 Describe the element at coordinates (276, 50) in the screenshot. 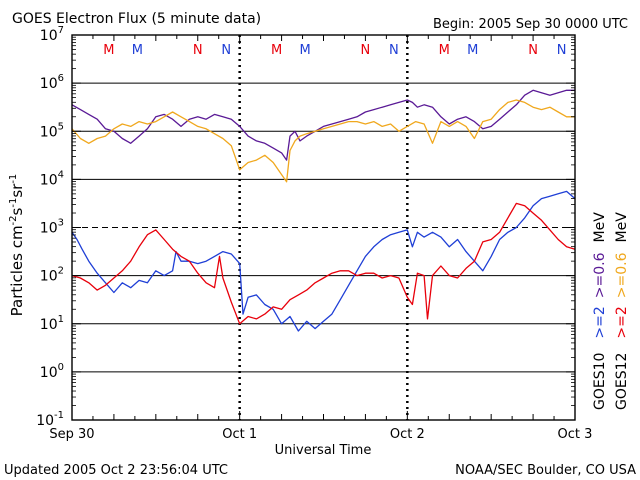

I see `local-time-marker-4: M` at that location.